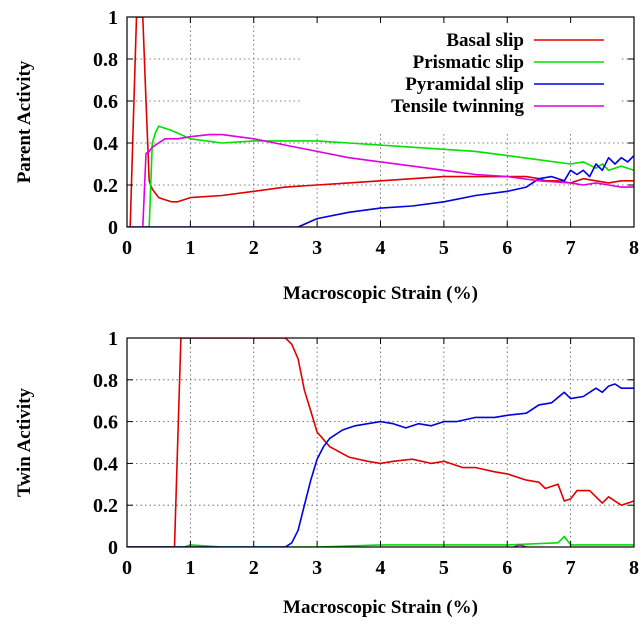 The height and width of the screenshot is (627, 643). What do you see at coordinates (468, 62) in the screenshot?
I see `legend-label-prismatic-slip: Prismatic slip` at bounding box center [468, 62].